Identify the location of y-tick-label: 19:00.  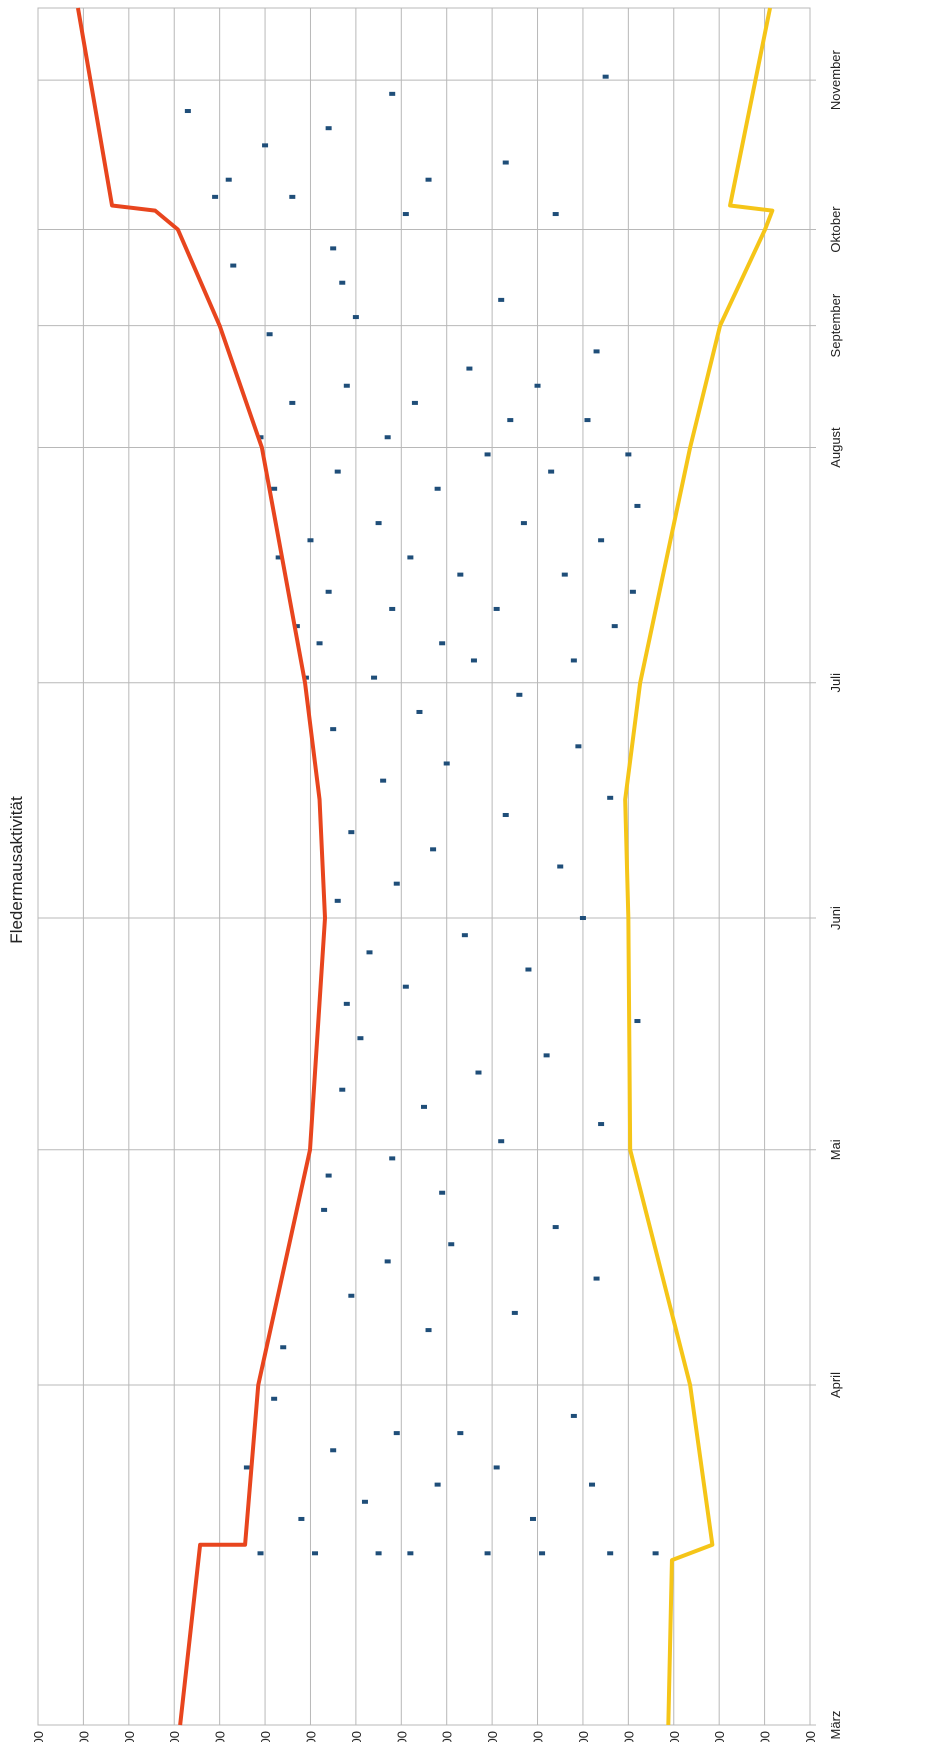
(174, 1736).